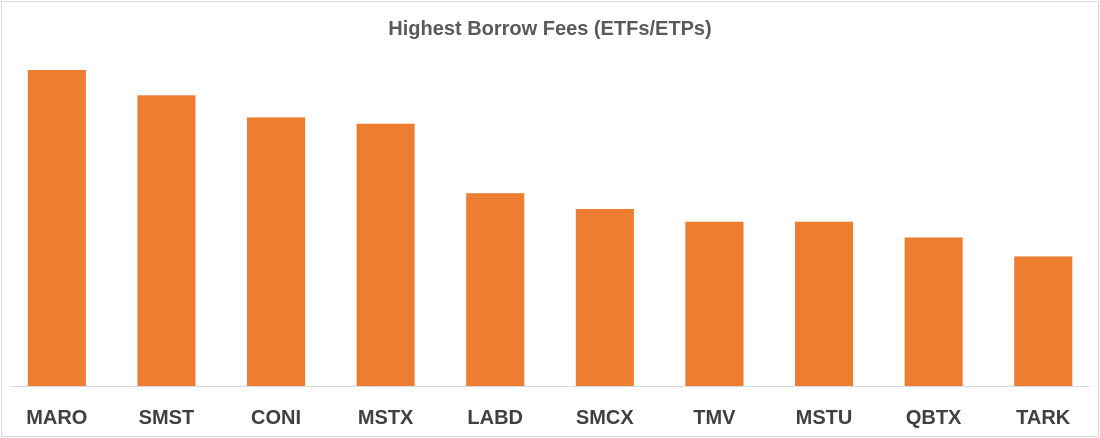  What do you see at coordinates (824, 418) in the screenshot?
I see `x-tick-label: MSTU` at bounding box center [824, 418].